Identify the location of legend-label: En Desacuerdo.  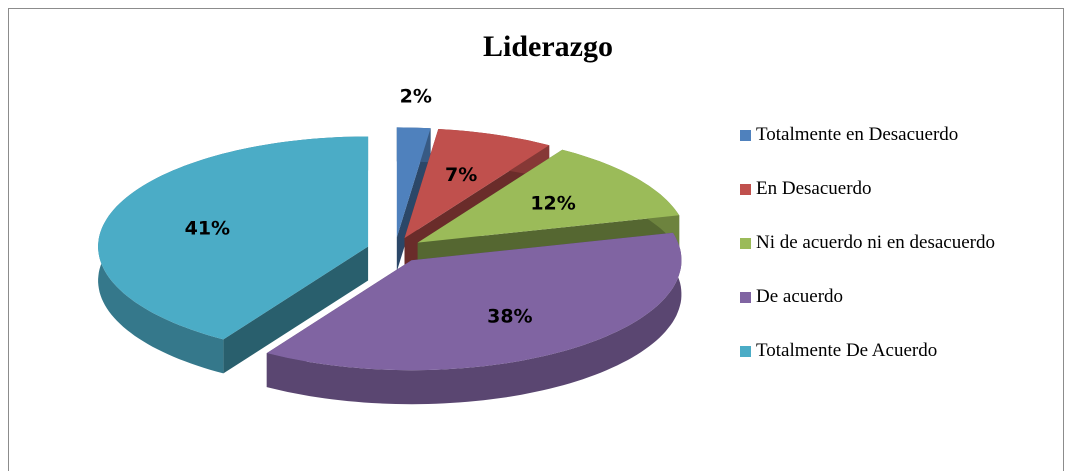
(814, 188).